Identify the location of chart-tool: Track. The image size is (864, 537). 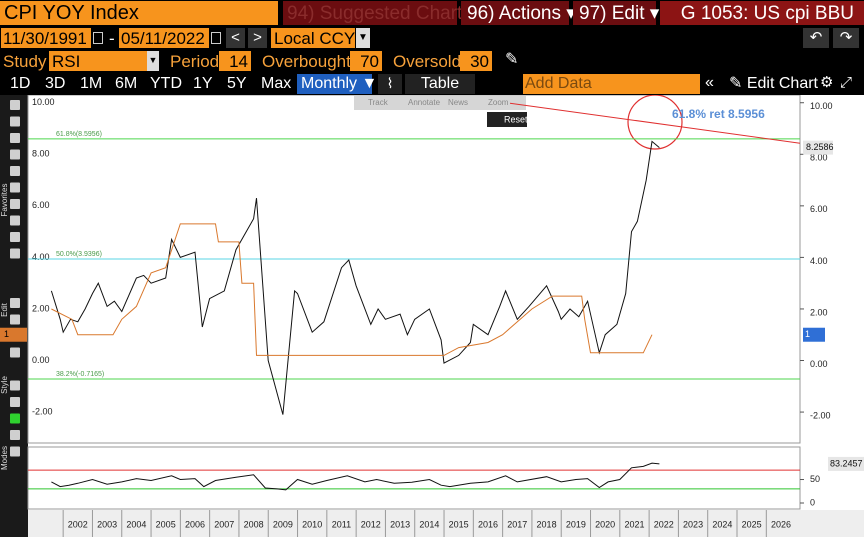
(378, 102).